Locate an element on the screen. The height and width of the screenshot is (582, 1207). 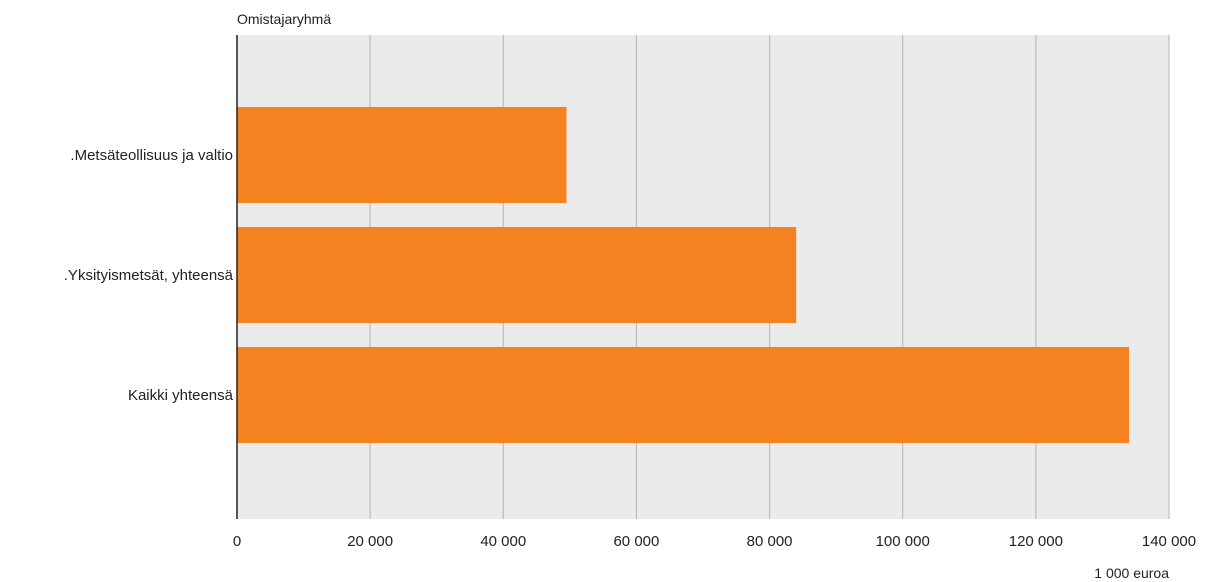
x-tick-label: 140 000 is located at coordinates (1169, 541).